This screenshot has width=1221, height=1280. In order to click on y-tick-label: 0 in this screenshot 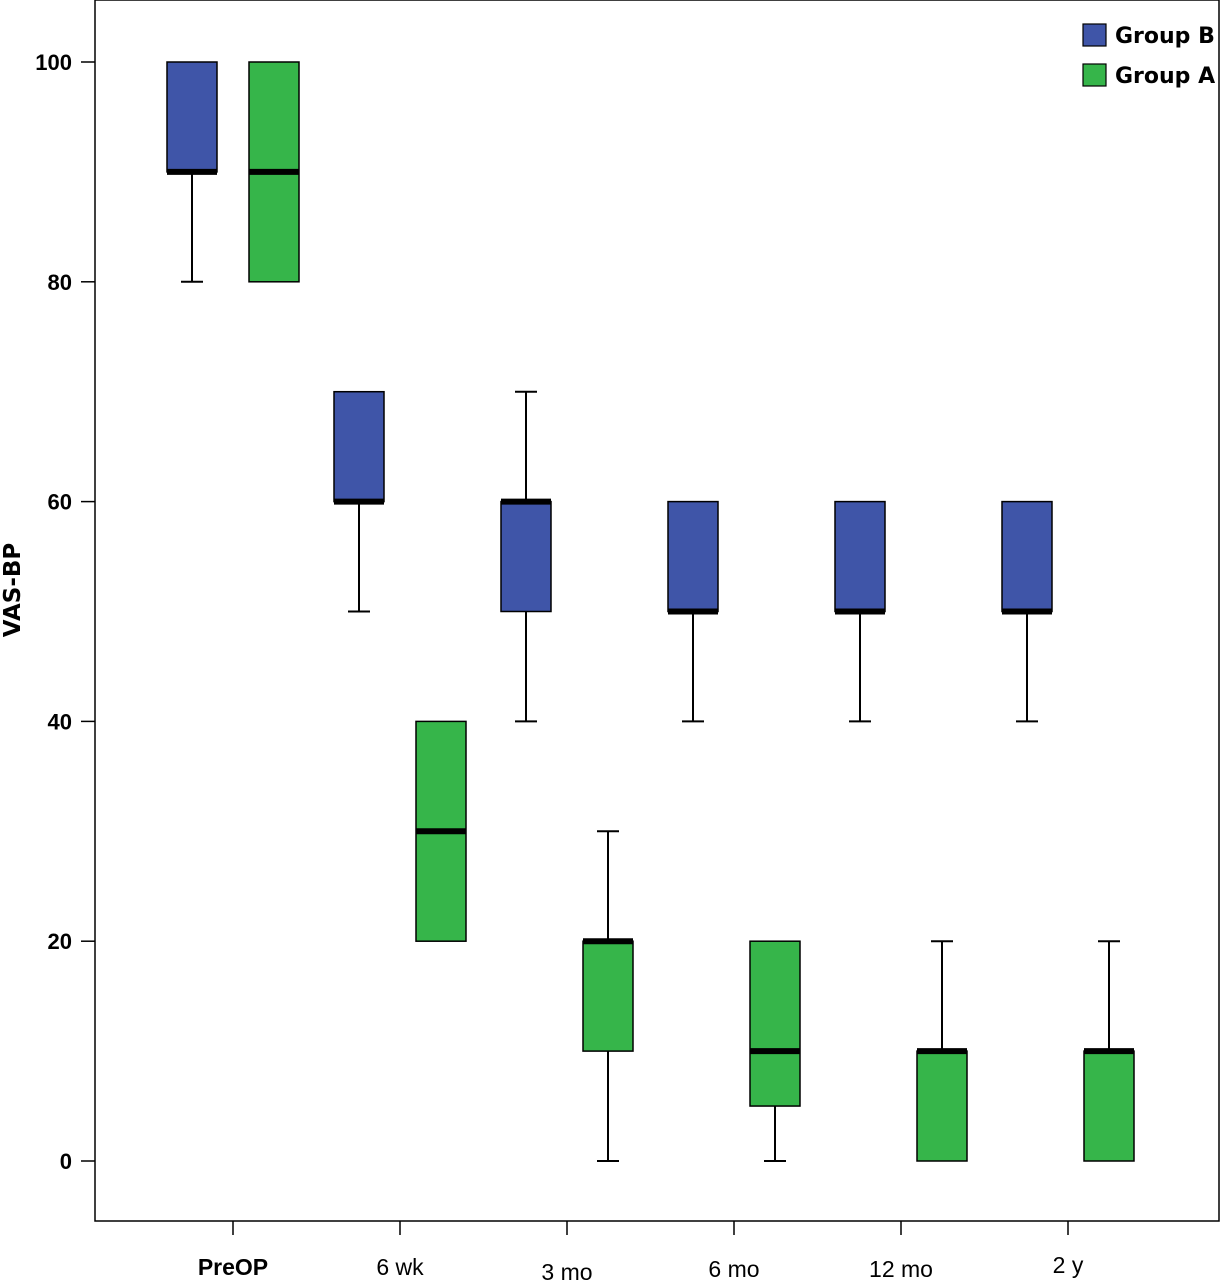, I will do `click(66, 1161)`.